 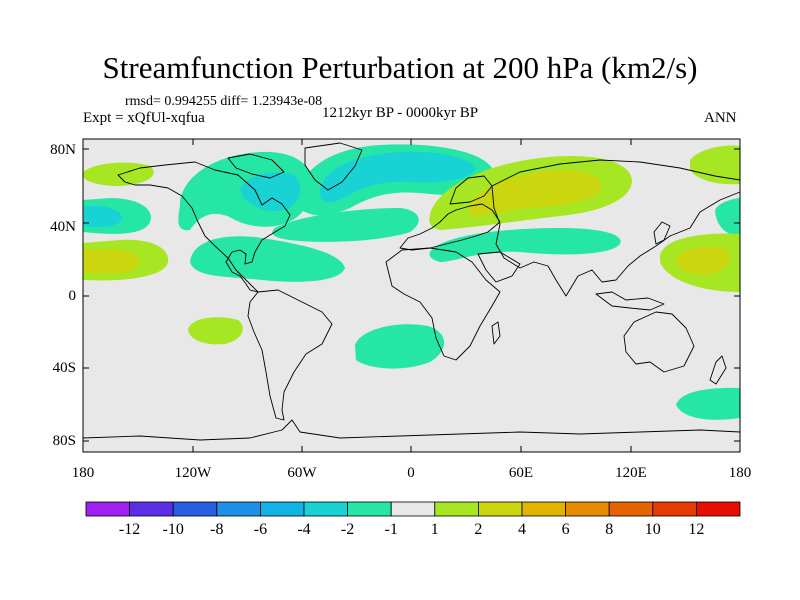 What do you see at coordinates (260, 529) in the screenshot?
I see `colorbar-label: -6` at bounding box center [260, 529].